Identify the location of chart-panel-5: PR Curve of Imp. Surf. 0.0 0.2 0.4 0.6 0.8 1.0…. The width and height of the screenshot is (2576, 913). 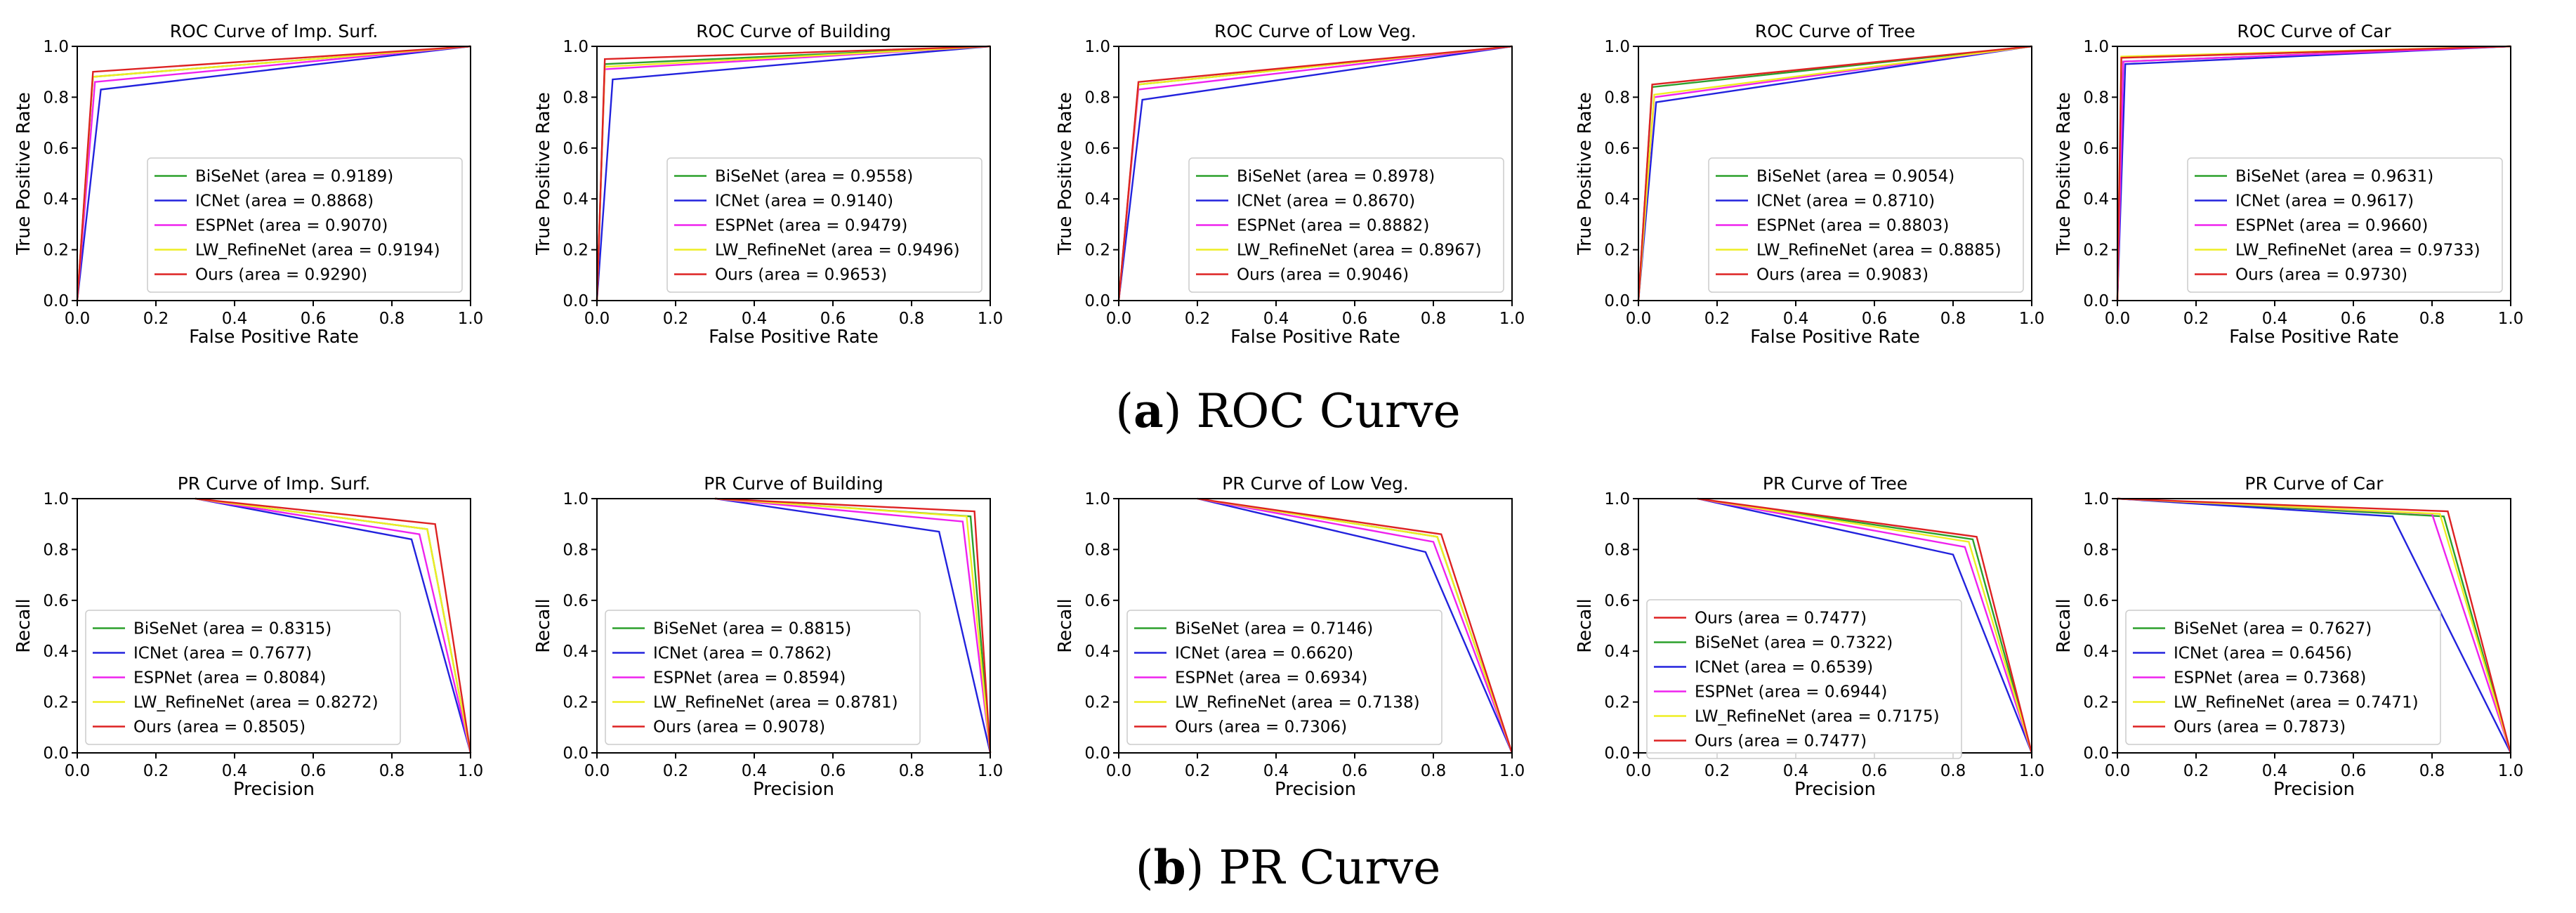
(248, 636).